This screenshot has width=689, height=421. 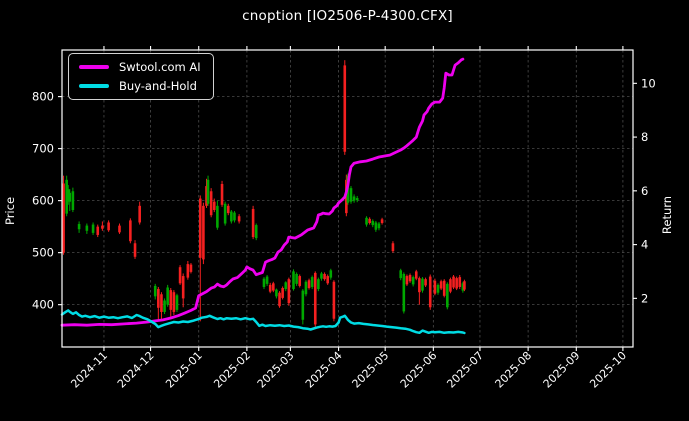 I want to click on chart-title: cnoption [IO2506-P-4300.CFX], so click(x=347, y=16).